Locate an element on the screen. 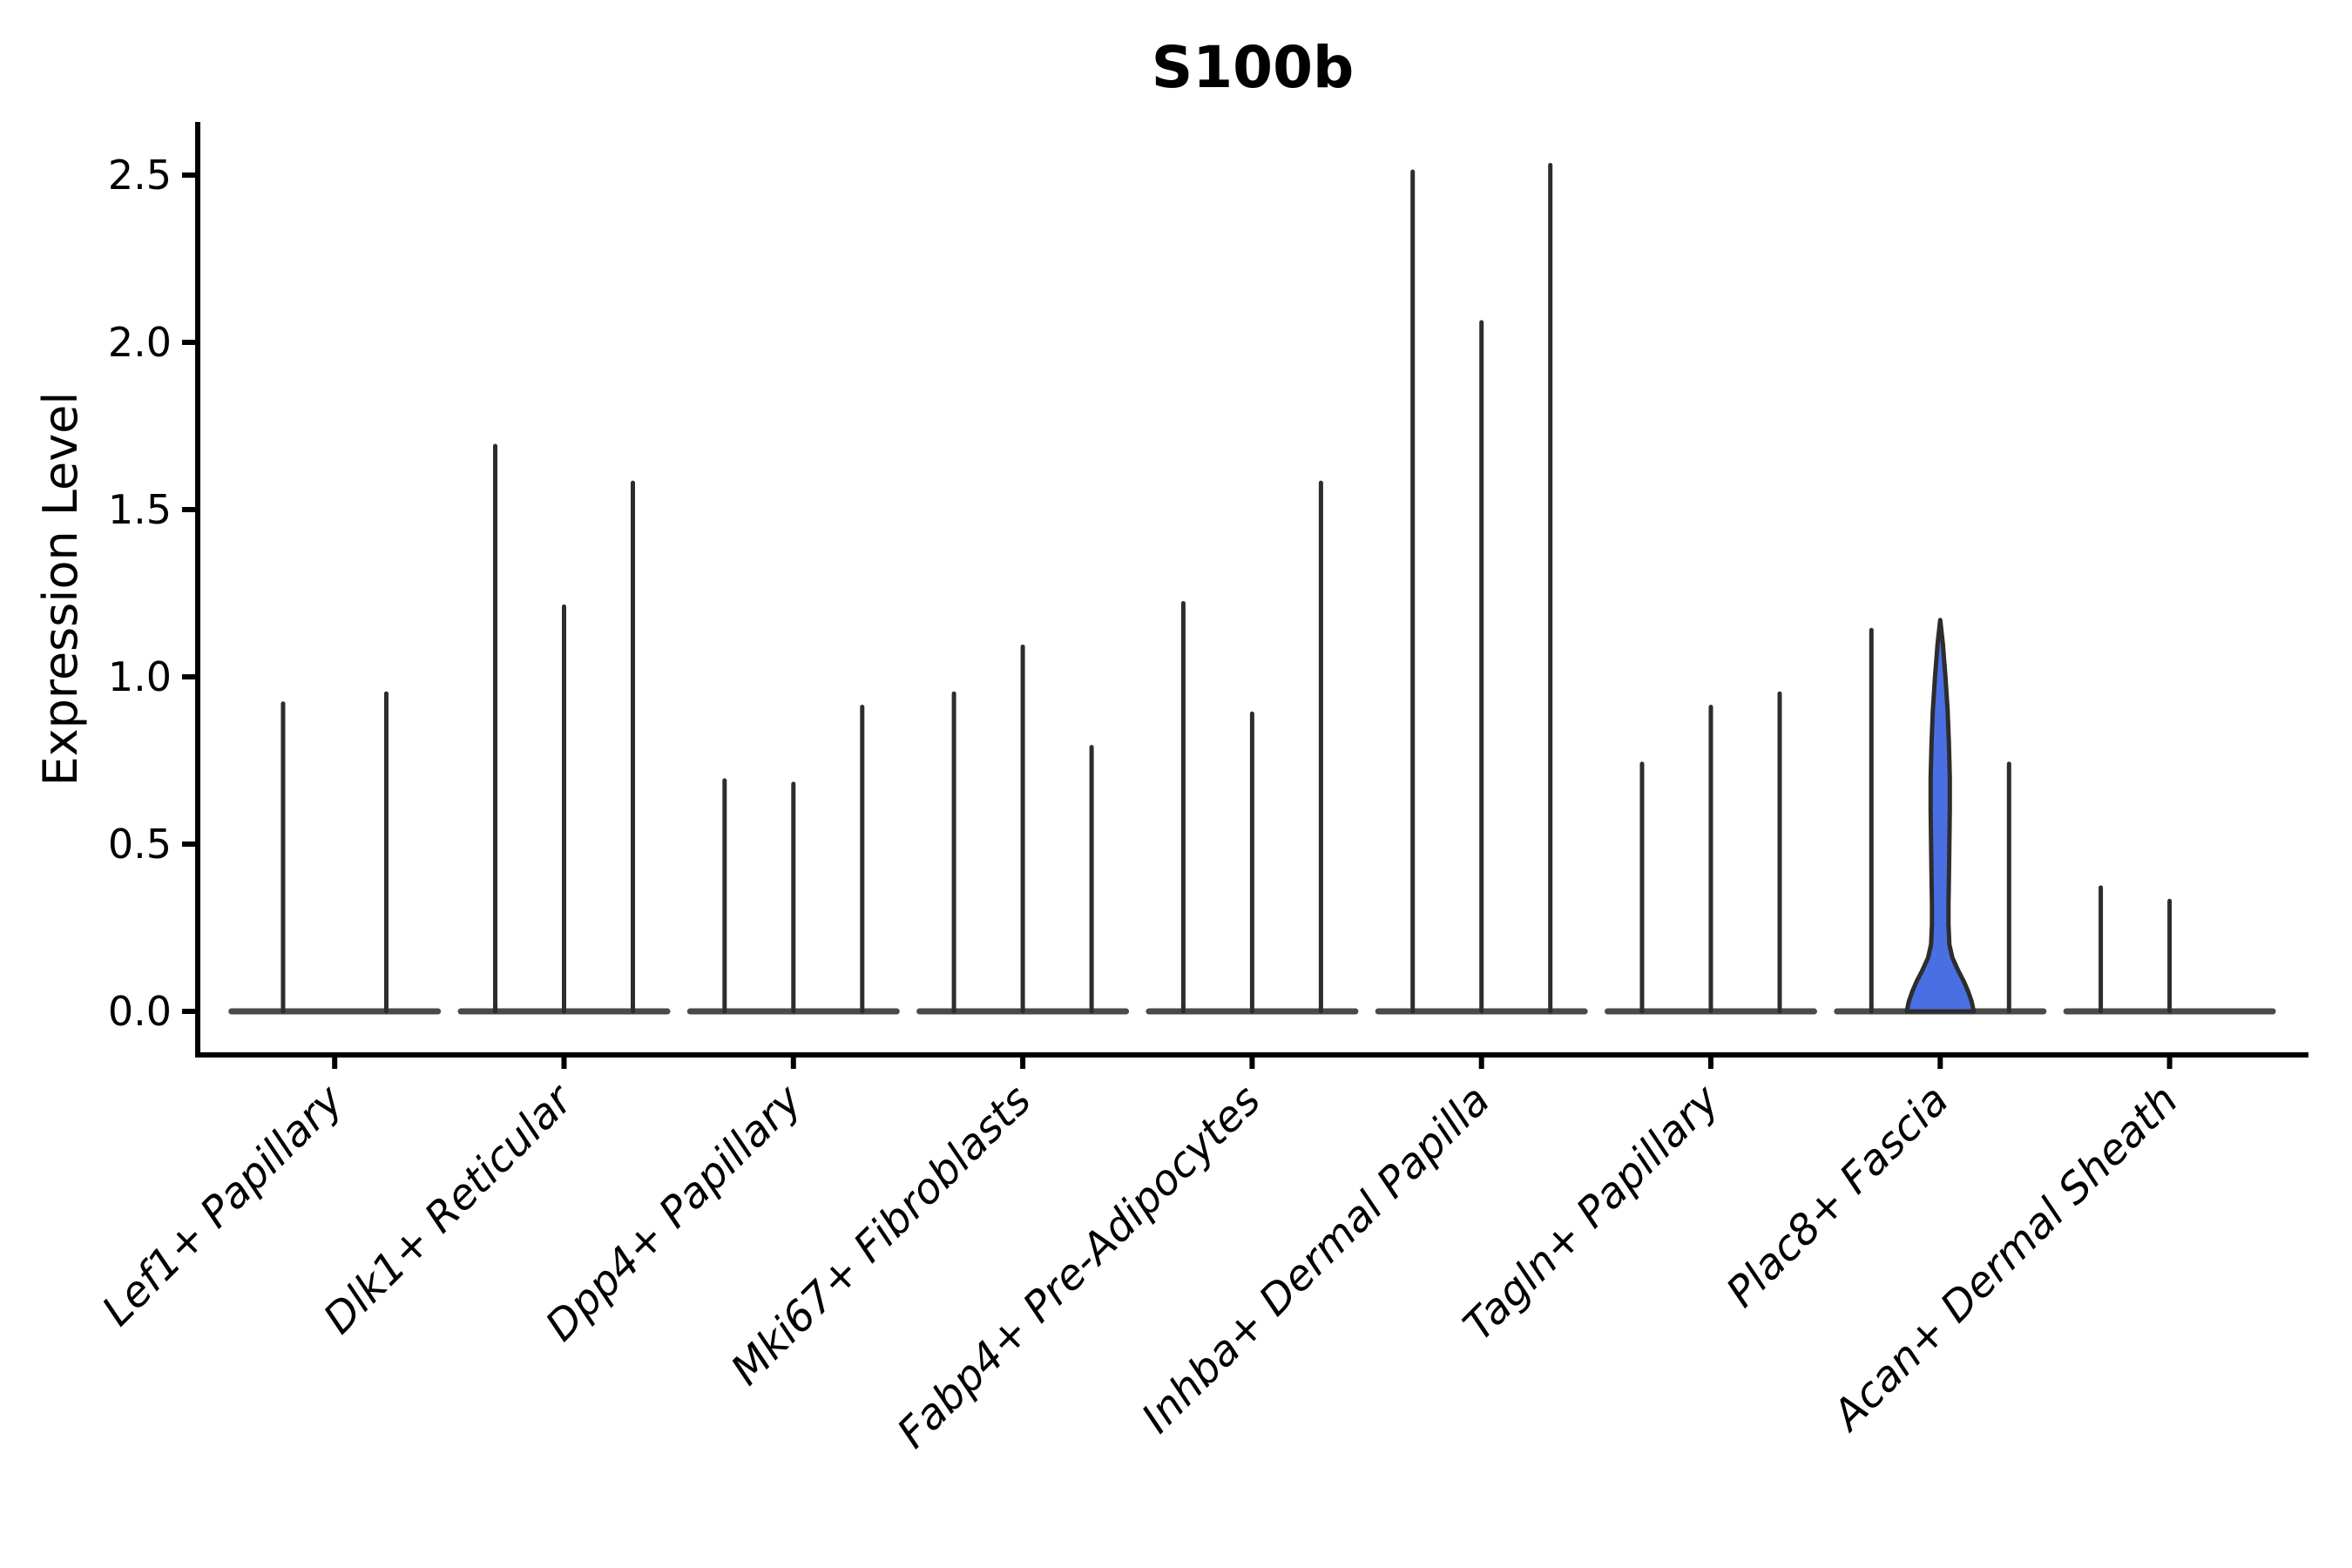 The width and height of the screenshot is (2352, 1568). chart-title: S100b is located at coordinates (1253, 67).